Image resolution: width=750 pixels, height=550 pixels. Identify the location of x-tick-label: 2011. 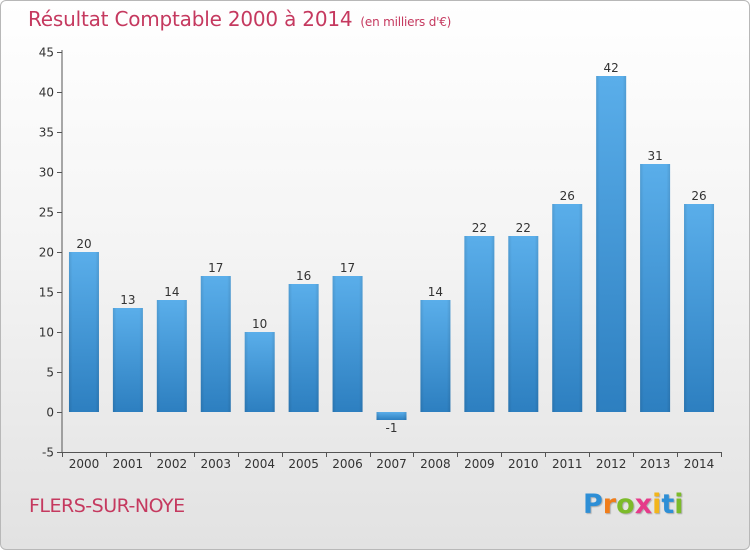
(567, 464).